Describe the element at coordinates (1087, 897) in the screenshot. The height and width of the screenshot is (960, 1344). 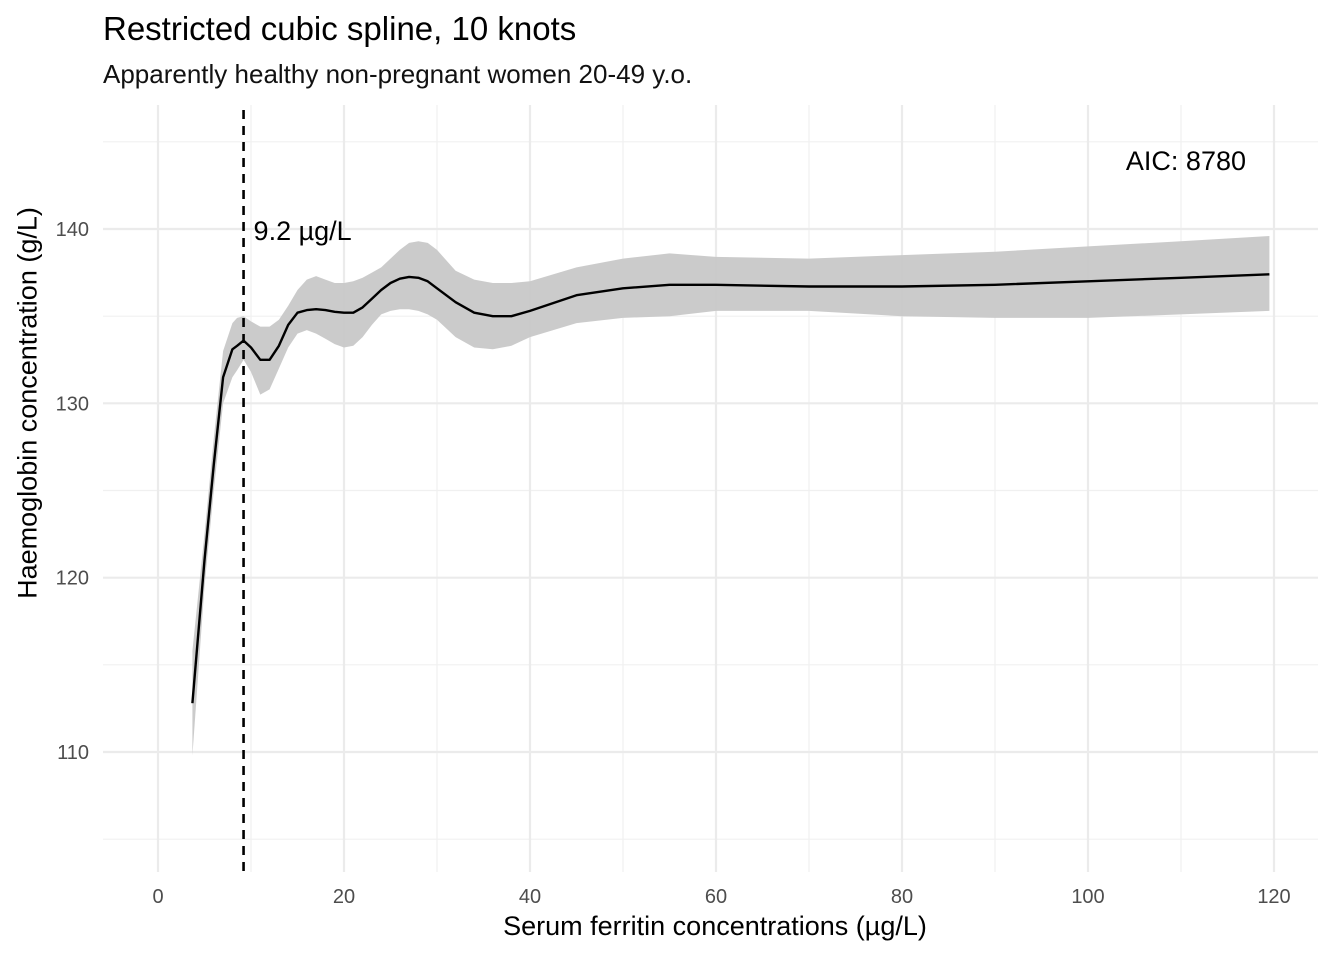
I see `x-tick-label: 100` at that location.